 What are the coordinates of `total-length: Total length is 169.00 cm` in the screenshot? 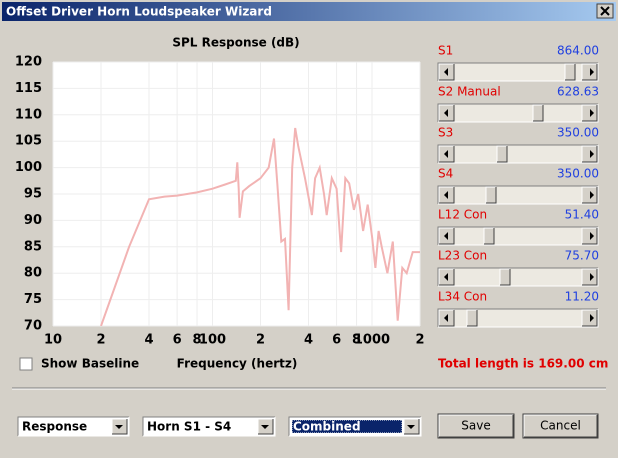 It's located at (523, 364).